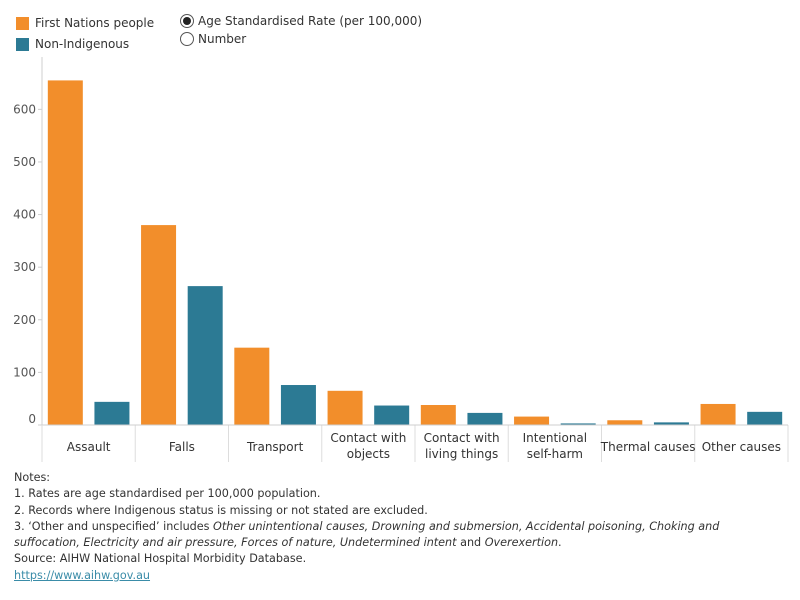 The height and width of the screenshot is (600, 800). I want to click on legend-swatch-non-indigenous, so click(22, 44).